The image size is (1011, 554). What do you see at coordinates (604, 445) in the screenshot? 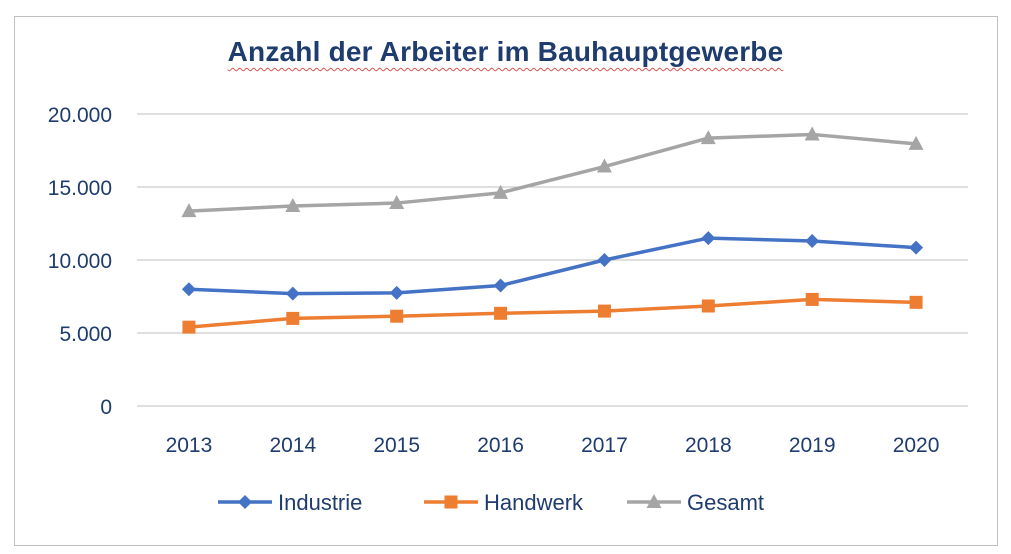
I see `x-tick-label: 2017` at bounding box center [604, 445].